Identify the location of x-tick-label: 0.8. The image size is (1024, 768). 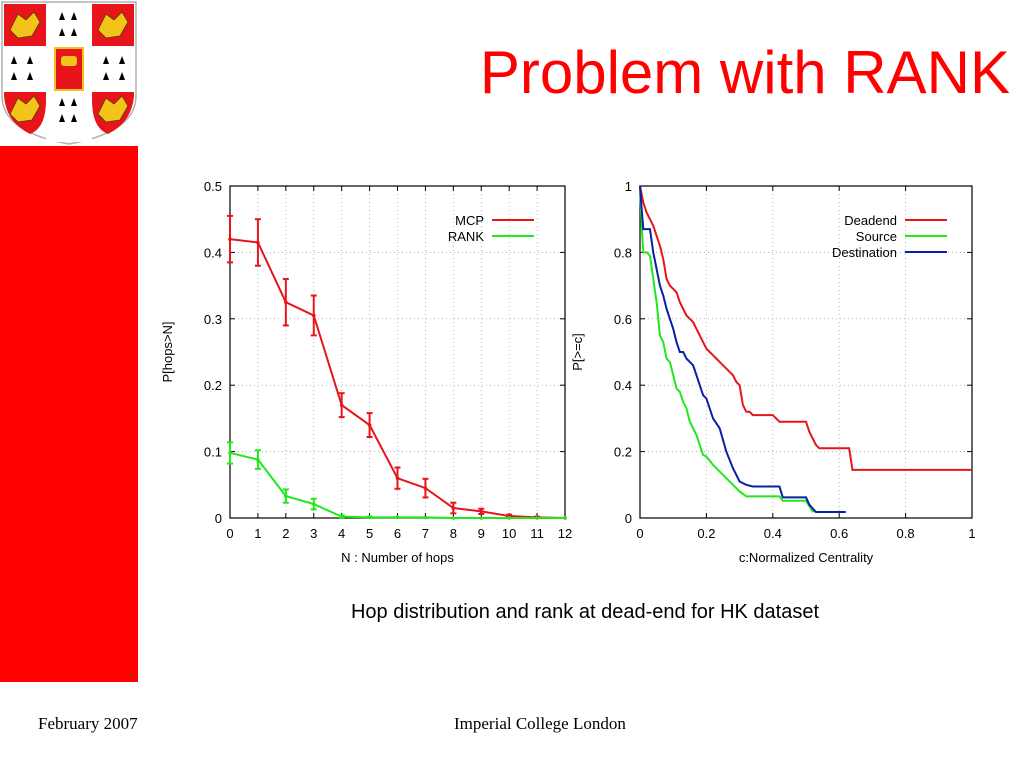
(906, 533).